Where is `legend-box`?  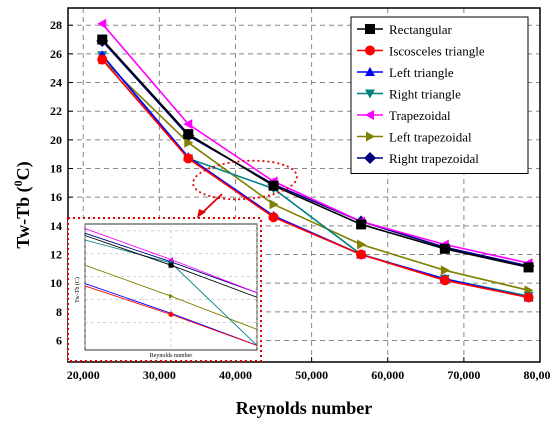 legend-box is located at coordinates (439, 95).